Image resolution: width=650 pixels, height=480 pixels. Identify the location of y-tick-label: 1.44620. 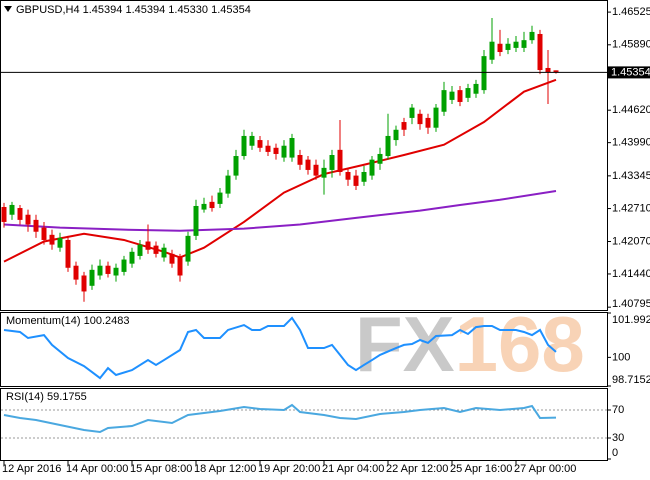
(631, 110).